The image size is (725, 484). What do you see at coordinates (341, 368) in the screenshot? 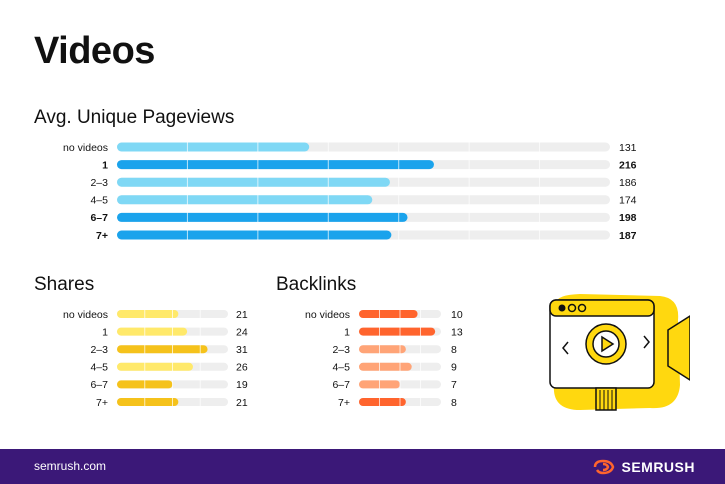
I see `backlinks-category-label: 4–5` at bounding box center [341, 368].